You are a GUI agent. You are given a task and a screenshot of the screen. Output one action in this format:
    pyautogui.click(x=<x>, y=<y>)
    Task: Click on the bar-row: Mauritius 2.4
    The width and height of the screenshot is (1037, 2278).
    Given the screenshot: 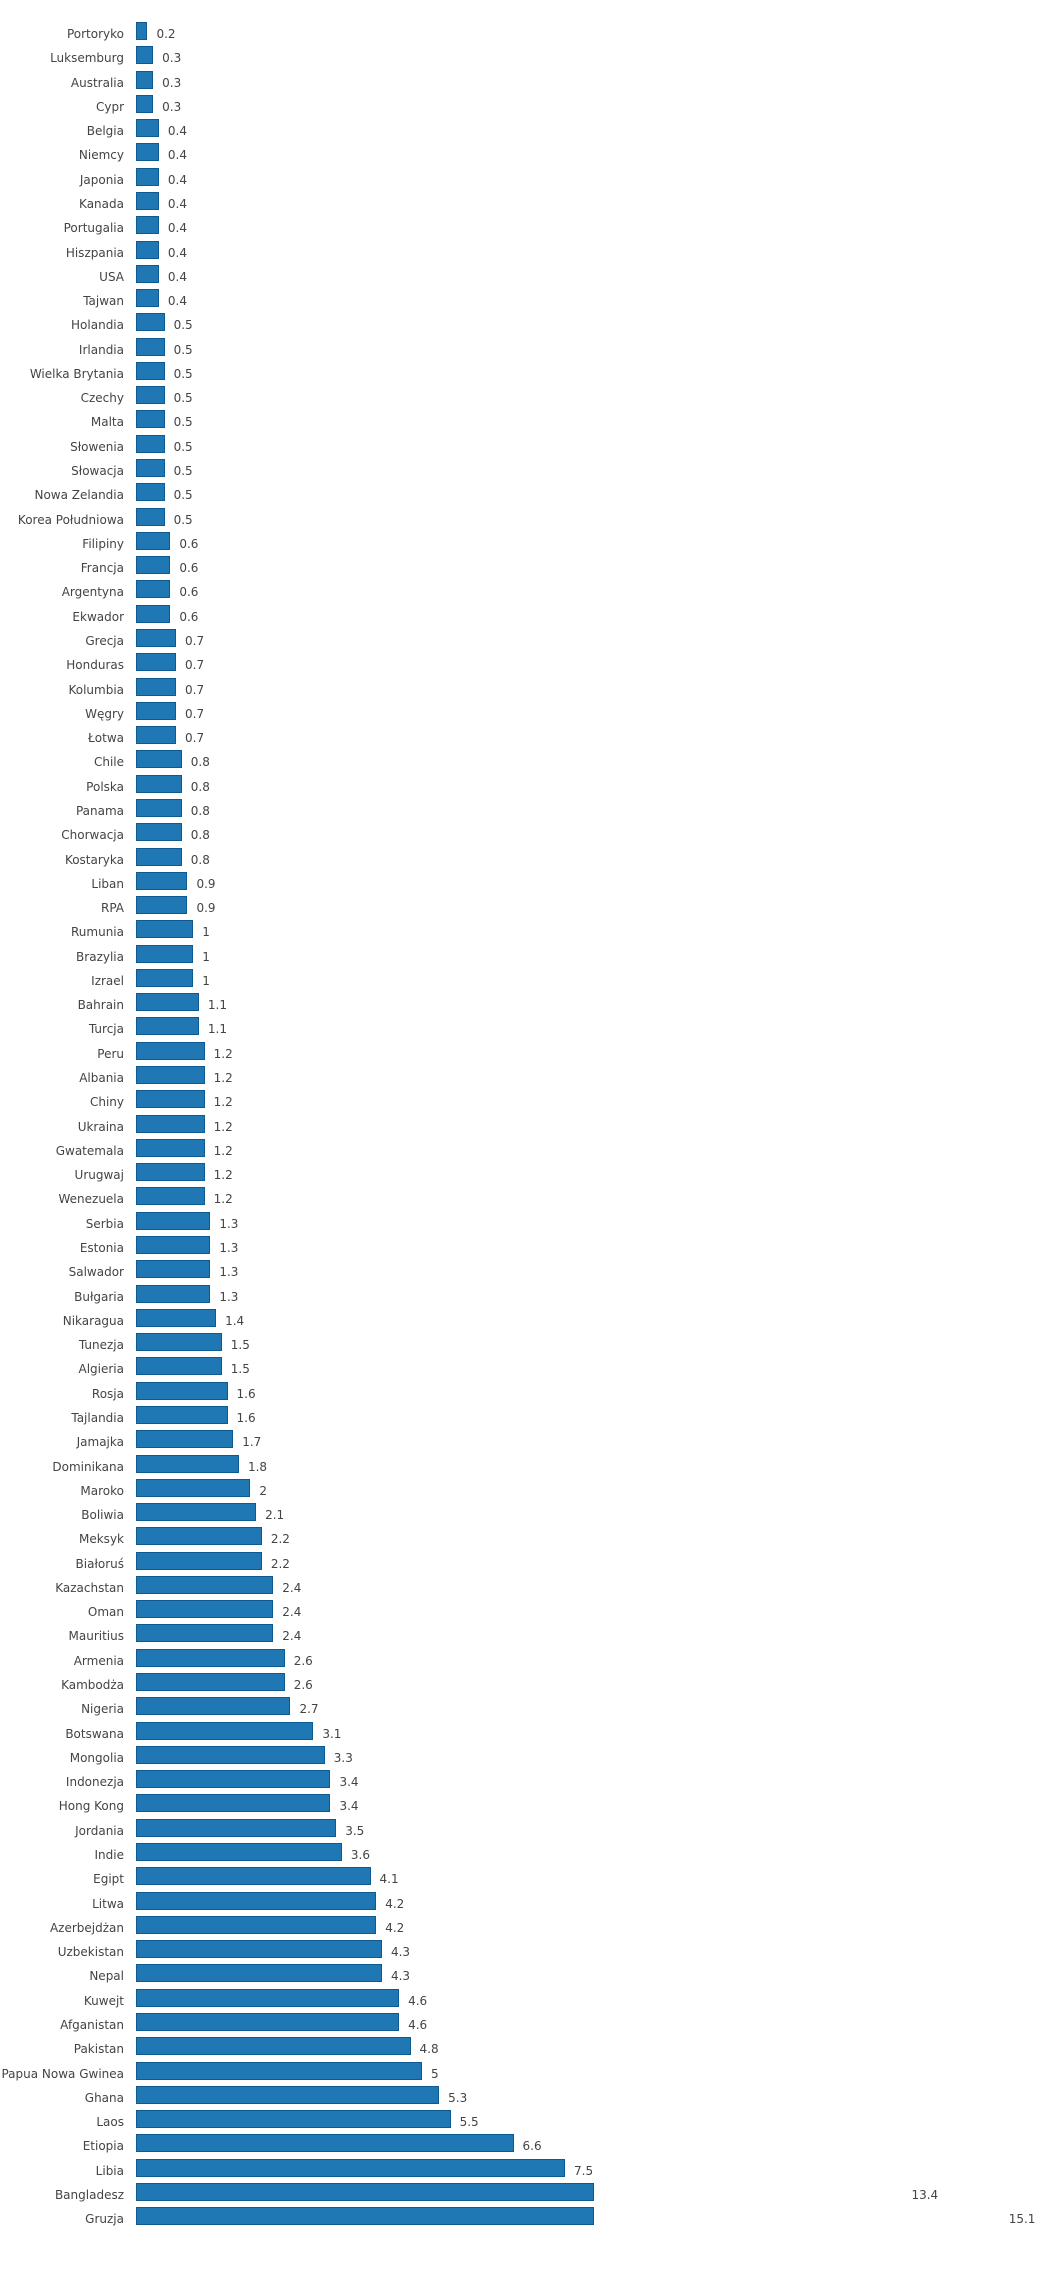 What is the action you would take?
    pyautogui.click(x=518, y=1636)
    